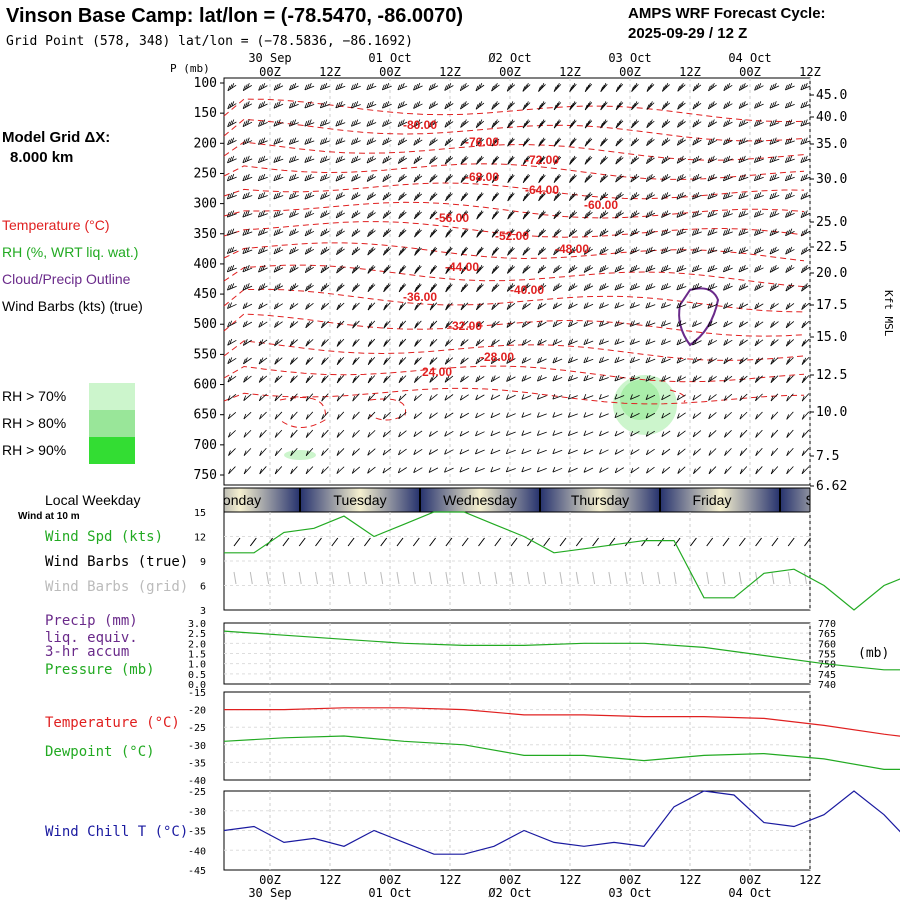 The image size is (900, 900). What do you see at coordinates (268, 578) in the screenshot?
I see `grid-wind-barb` at bounding box center [268, 578].